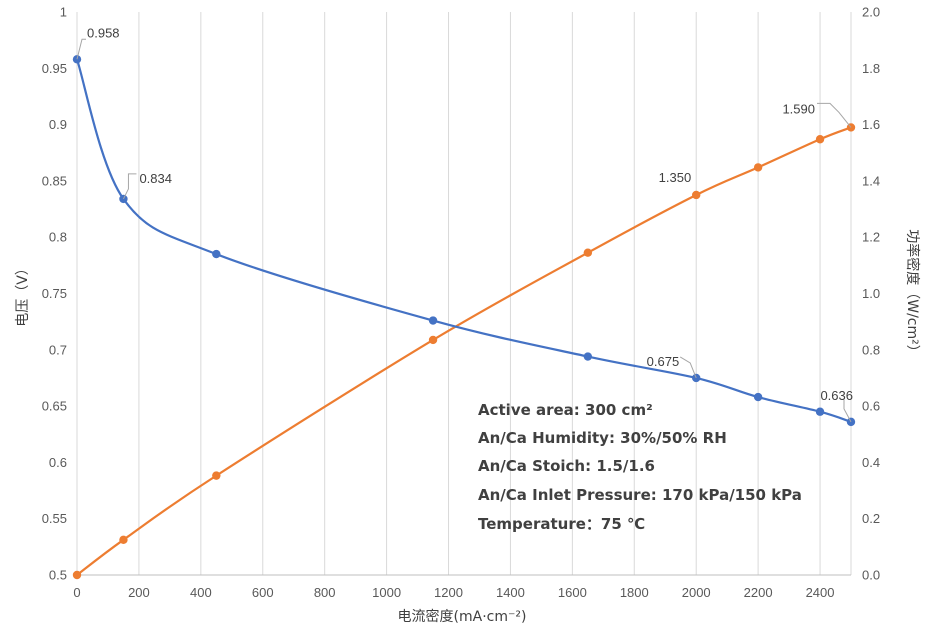 The image size is (933, 638). What do you see at coordinates (58, 462) in the screenshot?
I see `y-tick-label: 0.6` at bounding box center [58, 462].